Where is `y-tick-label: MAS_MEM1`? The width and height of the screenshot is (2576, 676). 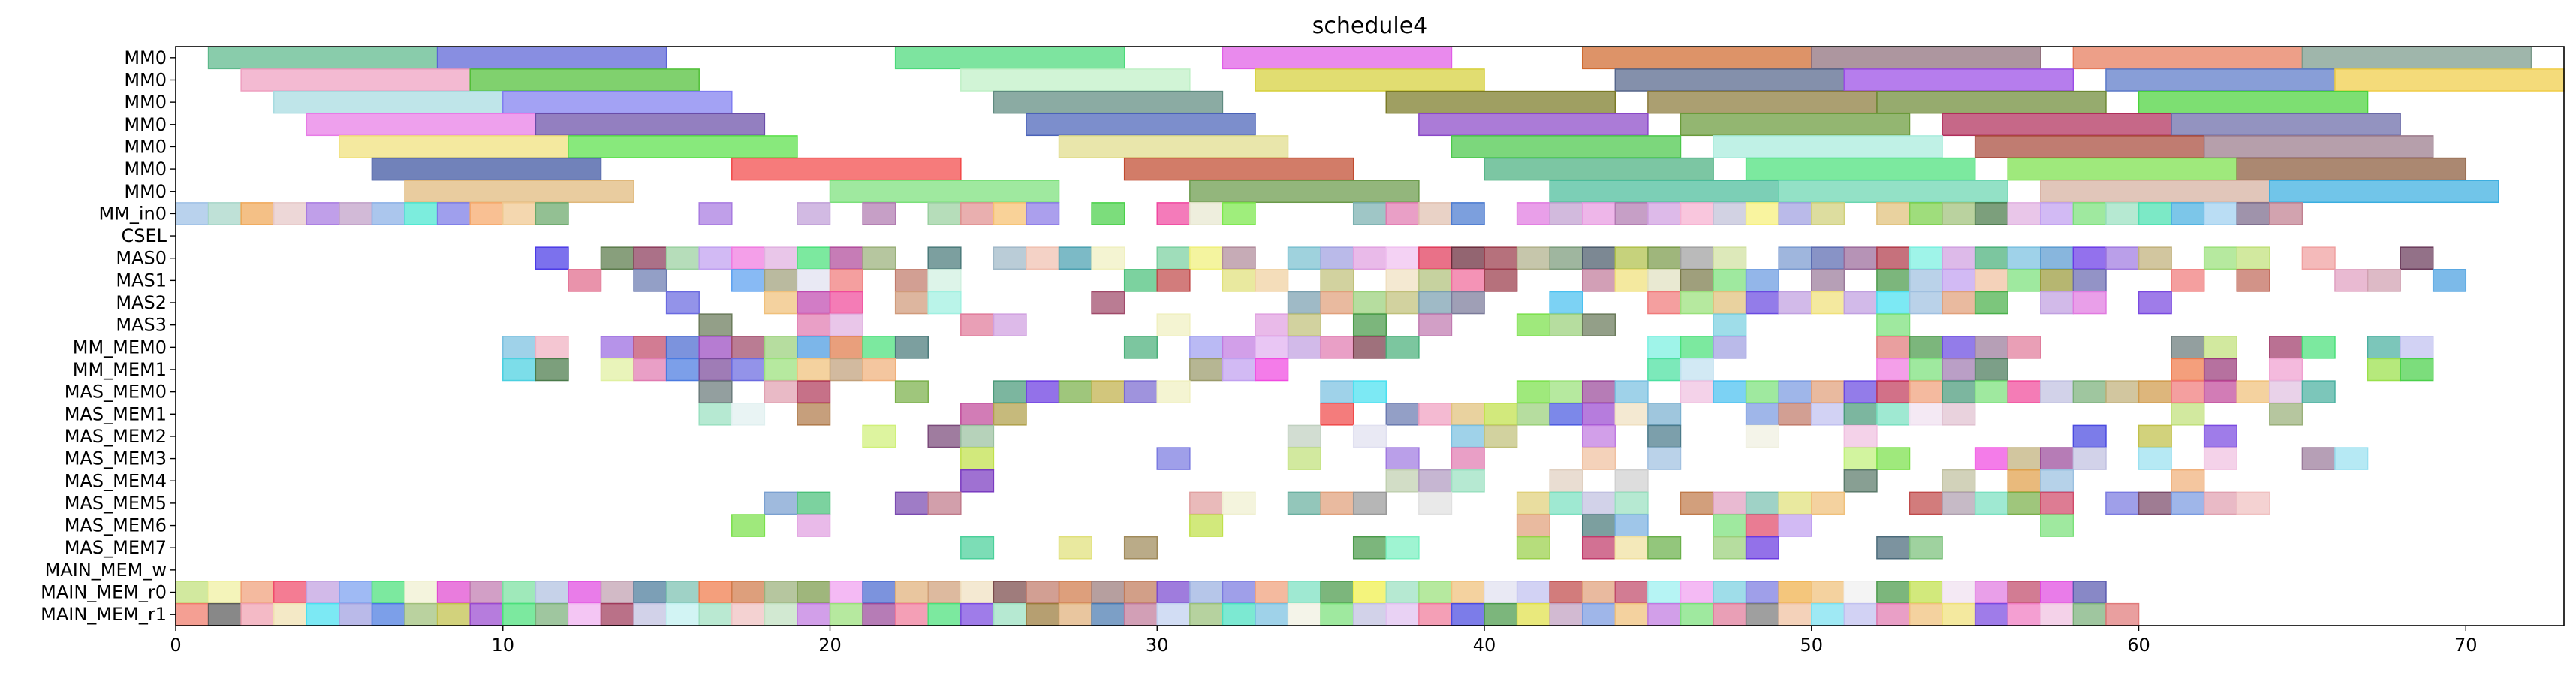
y-tick-label: MAS_MEM1 is located at coordinates (116, 413).